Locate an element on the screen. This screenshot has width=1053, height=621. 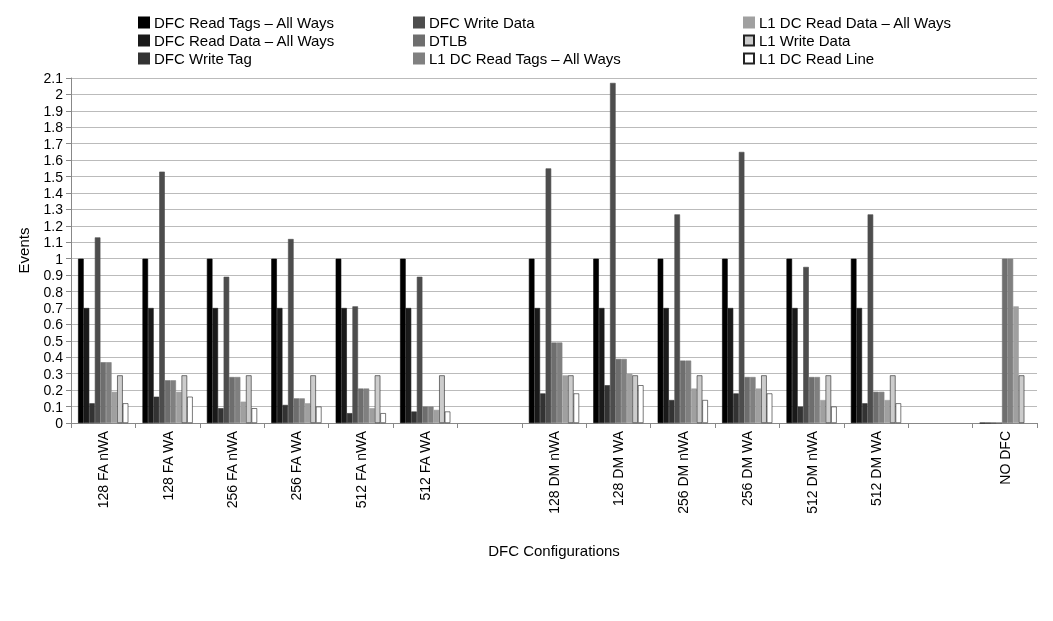
legend-label: DFC Read Tags – All Ways is located at coordinates (244, 22).